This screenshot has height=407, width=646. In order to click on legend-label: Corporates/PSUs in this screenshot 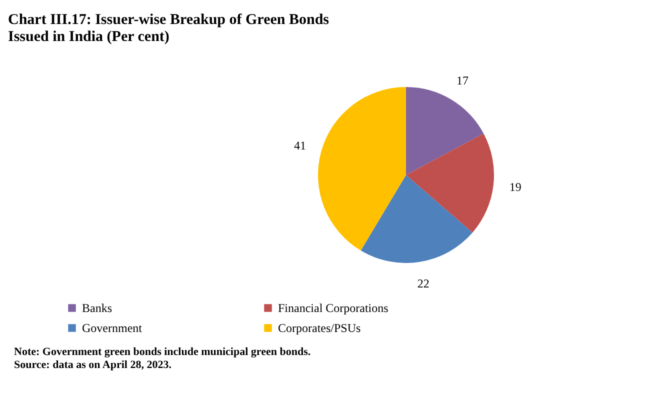, I will do `click(319, 328)`.